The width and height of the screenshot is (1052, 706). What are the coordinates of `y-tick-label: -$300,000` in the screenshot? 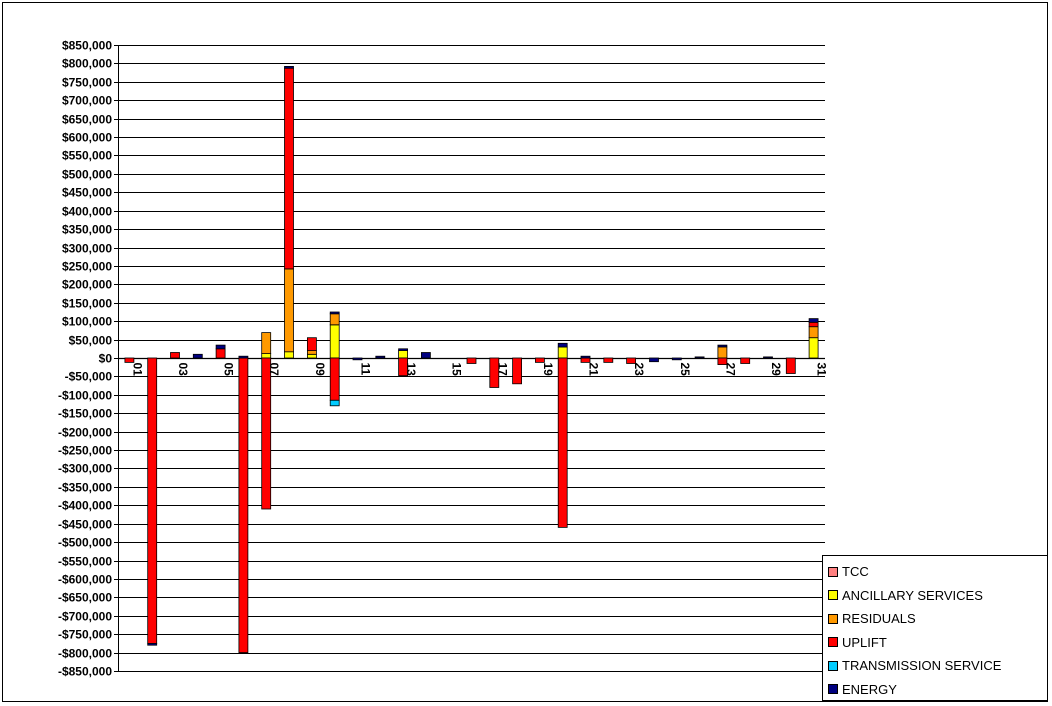 It's located at (85, 469).